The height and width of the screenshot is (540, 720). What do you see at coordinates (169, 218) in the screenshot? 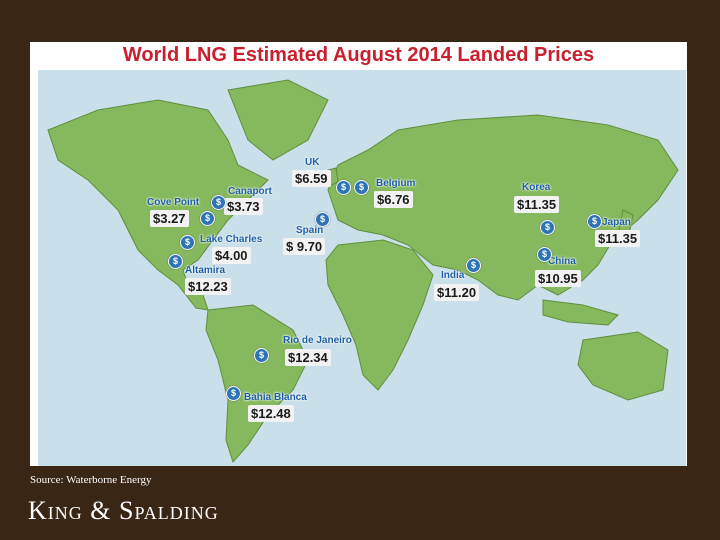
I see `price-cove-point: $3.27` at bounding box center [169, 218].